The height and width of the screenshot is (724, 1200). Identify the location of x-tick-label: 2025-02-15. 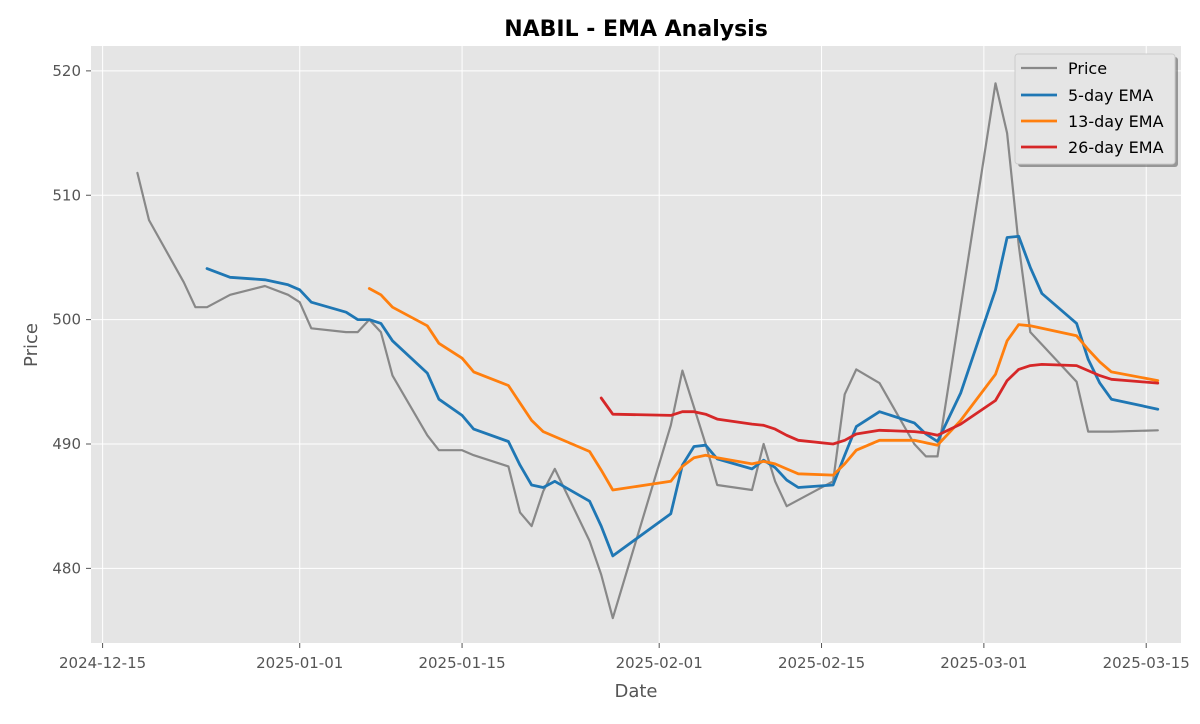
(821, 663).